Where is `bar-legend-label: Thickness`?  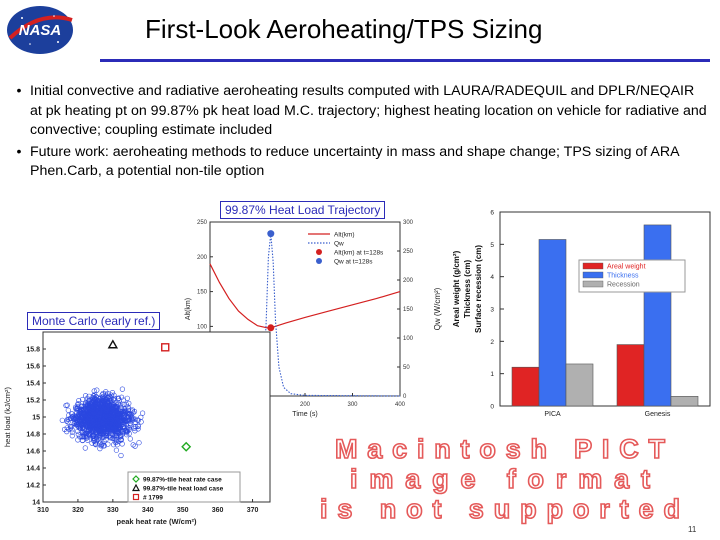
bar-legend-label: Thickness is located at coordinates (623, 276).